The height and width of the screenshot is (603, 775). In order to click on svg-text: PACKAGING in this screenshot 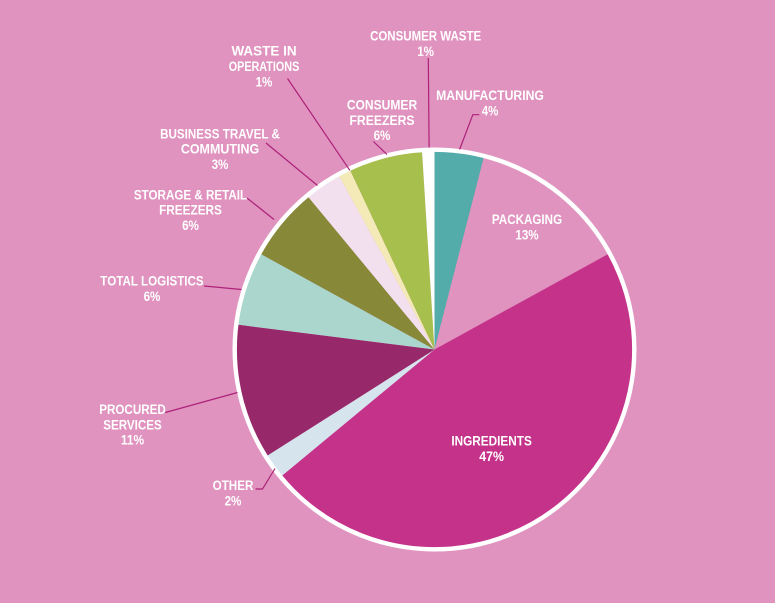, I will do `click(527, 219)`.